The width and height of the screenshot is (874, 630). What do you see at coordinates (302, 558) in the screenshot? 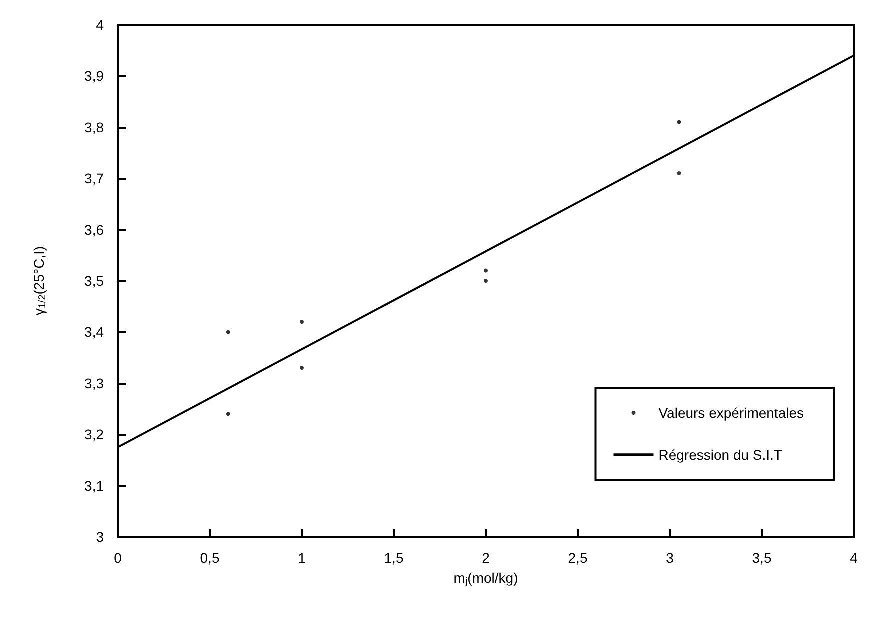
I see `x-tick-label: 1` at bounding box center [302, 558].